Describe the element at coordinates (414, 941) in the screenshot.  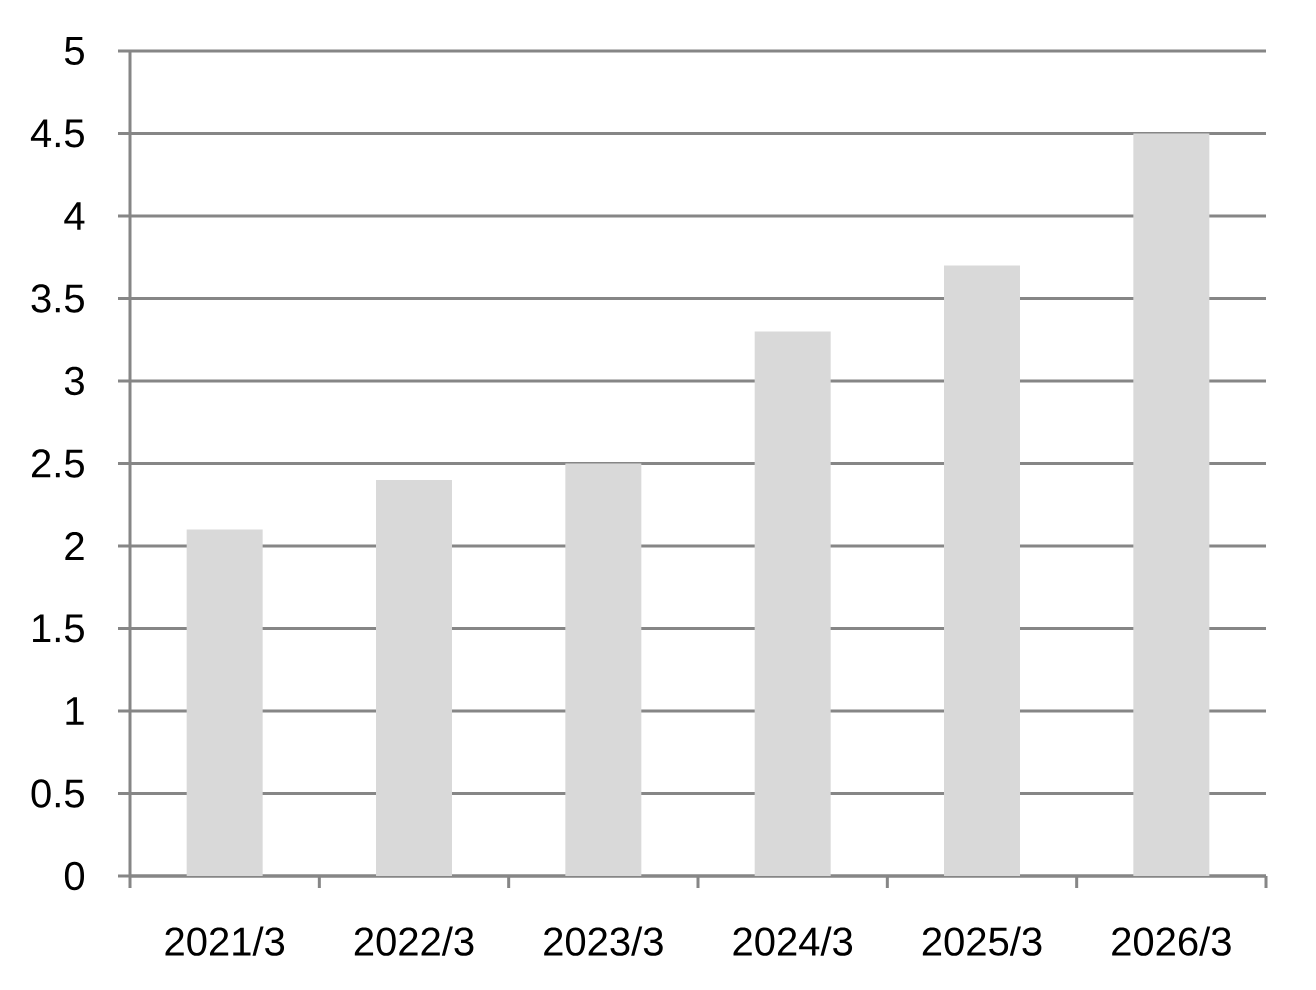
I see `x-tick-label: 2022/3` at that location.